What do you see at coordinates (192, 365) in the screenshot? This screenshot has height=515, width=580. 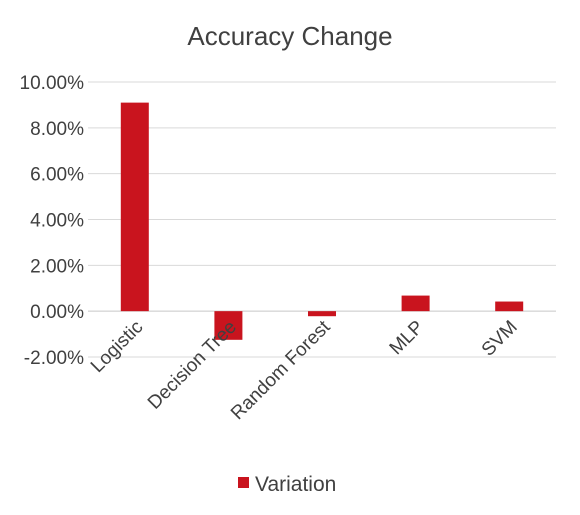 I see `x-category-label: Decision Tree` at bounding box center [192, 365].